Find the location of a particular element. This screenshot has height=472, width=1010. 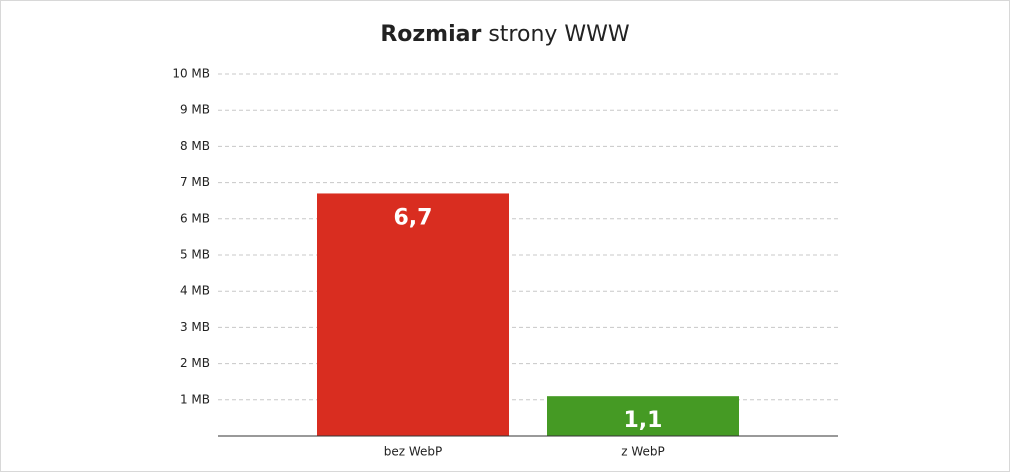

y-tick-label: 5 MB is located at coordinates (195, 255).